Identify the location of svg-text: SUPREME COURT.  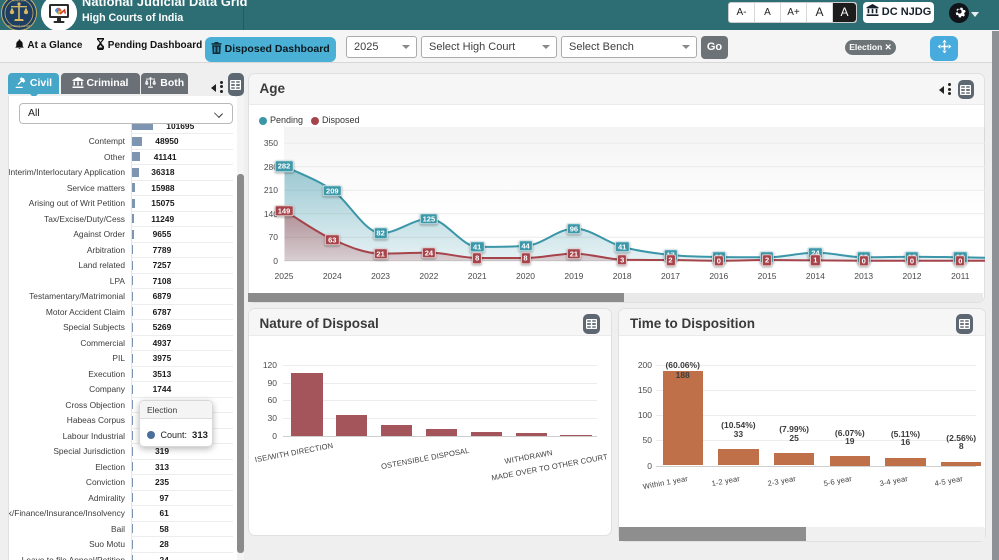
(19, 26).